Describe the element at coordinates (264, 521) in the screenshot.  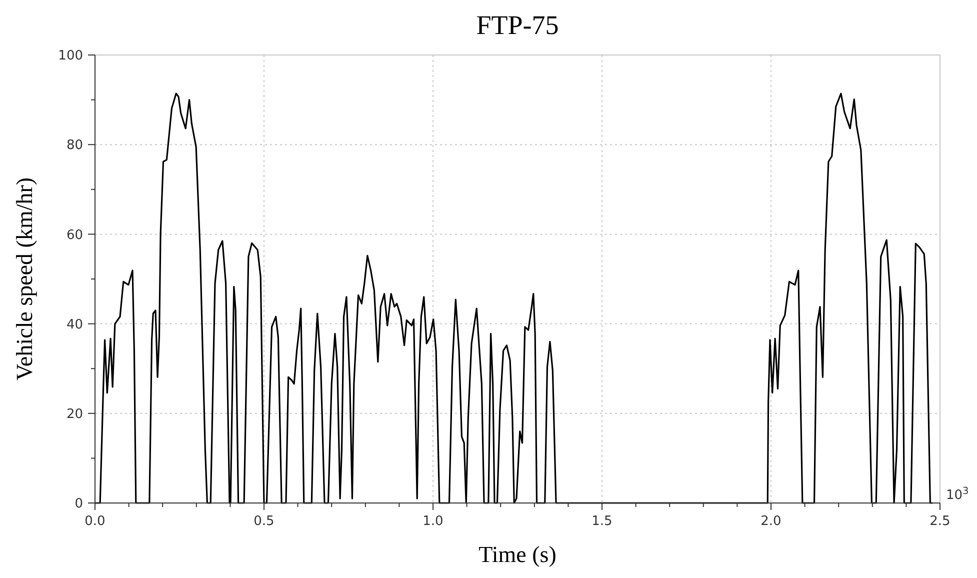
I see `x-tick-label: 0.5` at that location.